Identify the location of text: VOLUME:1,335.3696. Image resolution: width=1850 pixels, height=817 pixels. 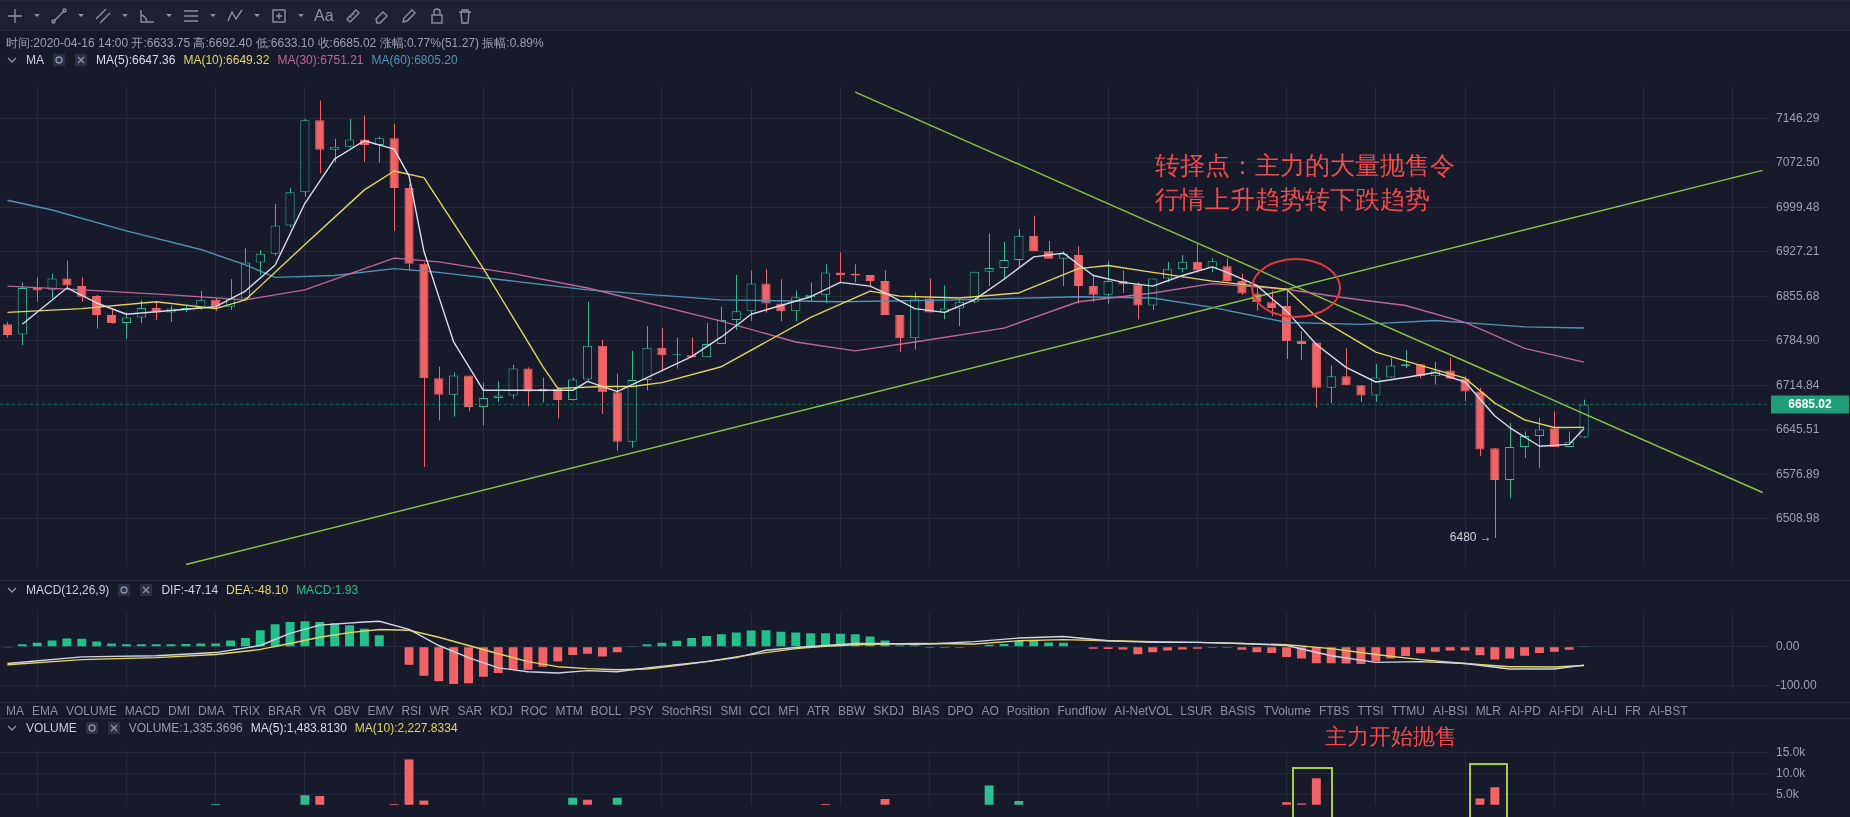
(185, 728).